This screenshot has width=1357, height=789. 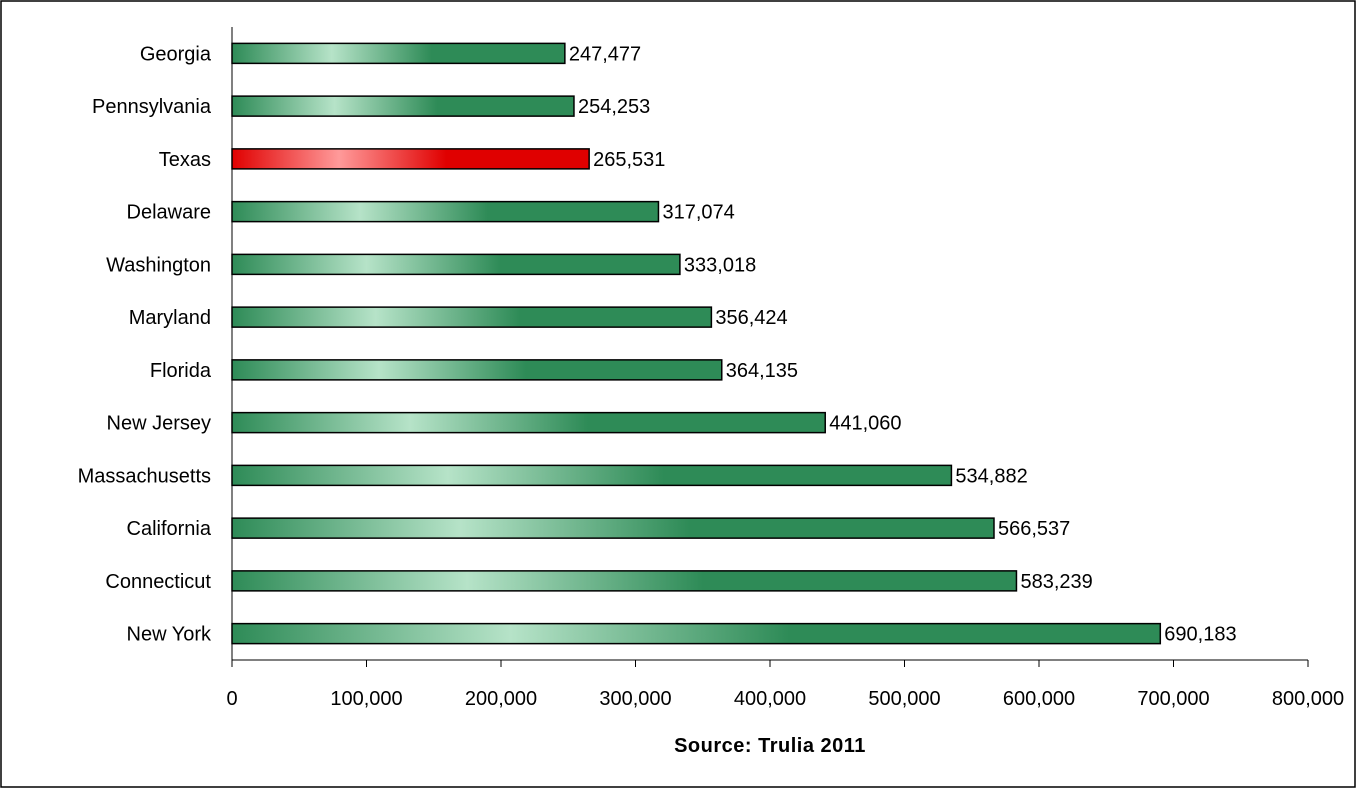 What do you see at coordinates (605, 54) in the screenshot?
I see `value-label: 247,477` at bounding box center [605, 54].